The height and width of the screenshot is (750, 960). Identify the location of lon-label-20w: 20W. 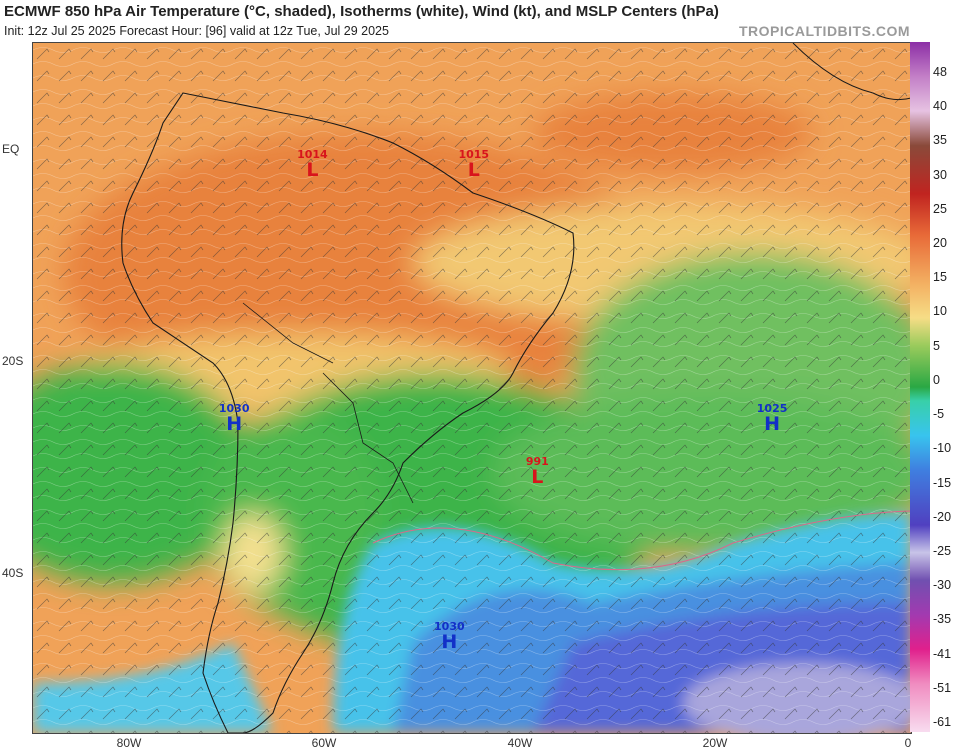
(715, 743).